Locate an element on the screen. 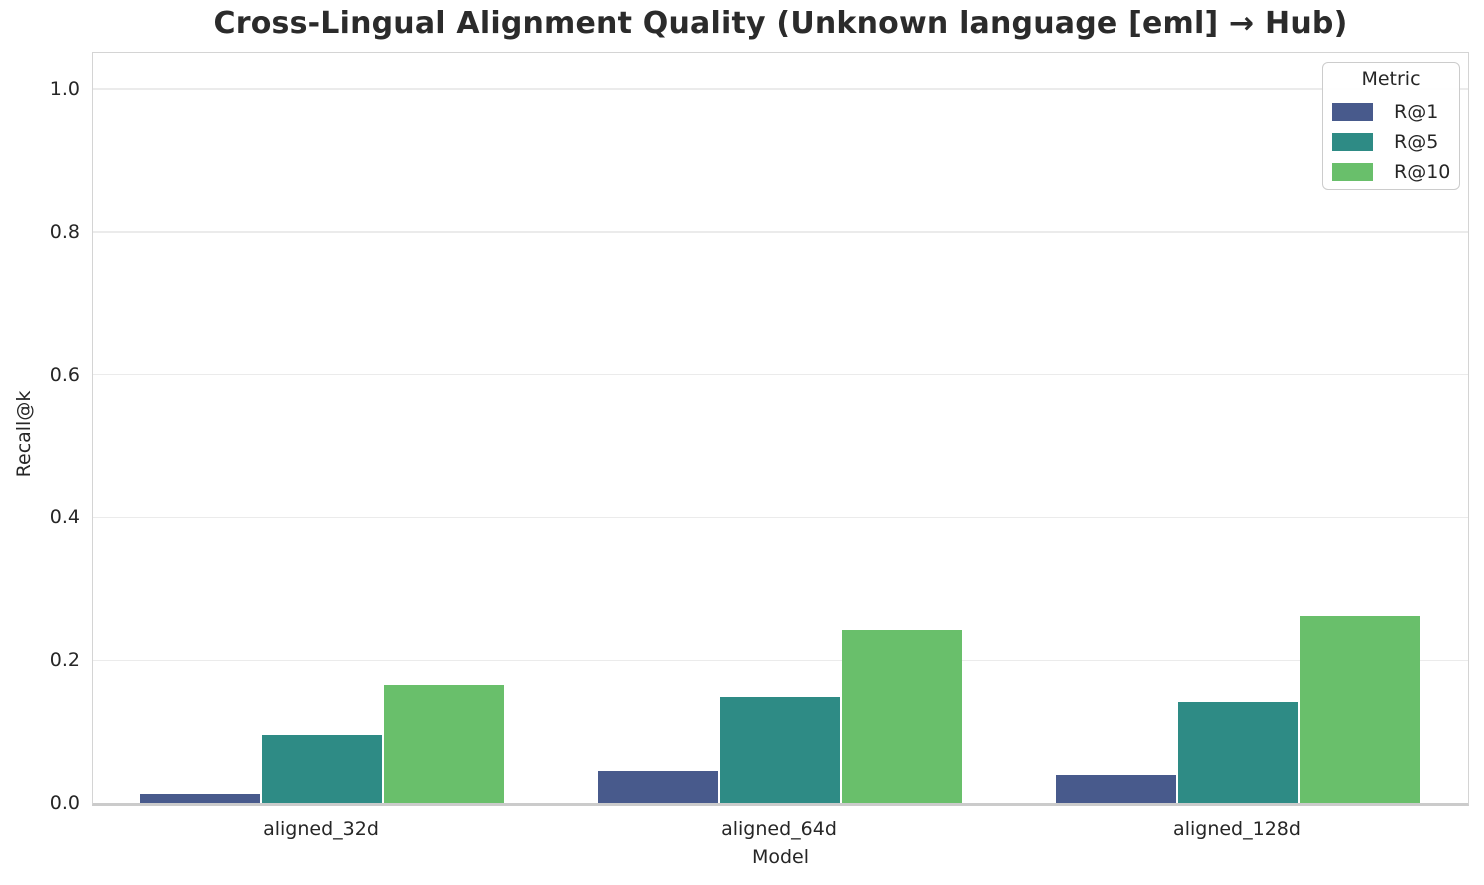  legend-label: R@10 is located at coordinates (1422, 172).